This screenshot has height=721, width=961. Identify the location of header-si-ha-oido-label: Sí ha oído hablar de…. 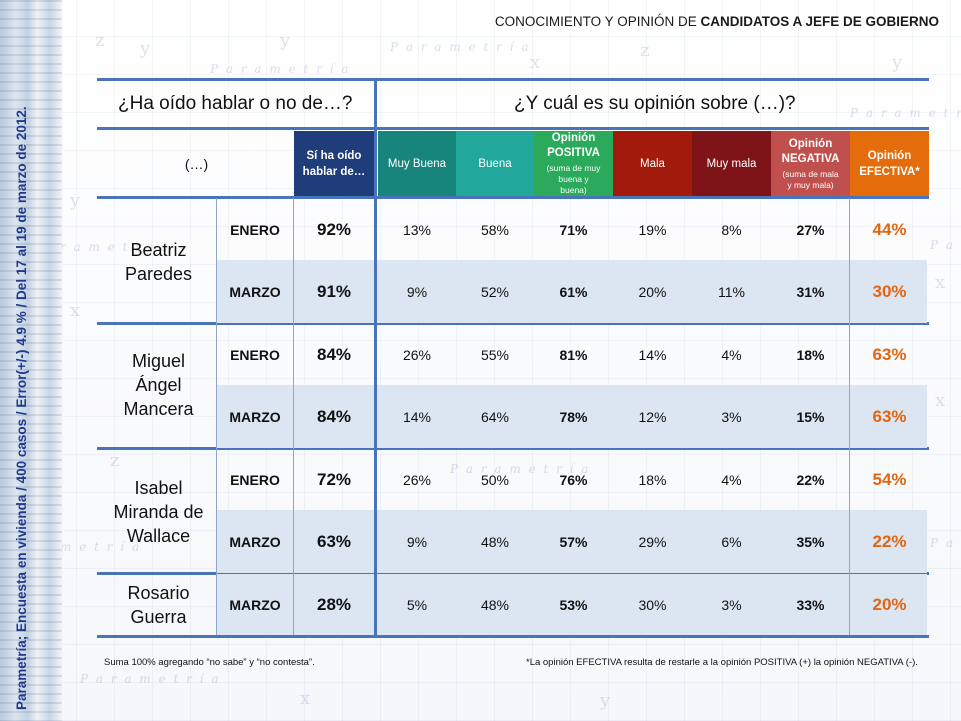
(334, 163).